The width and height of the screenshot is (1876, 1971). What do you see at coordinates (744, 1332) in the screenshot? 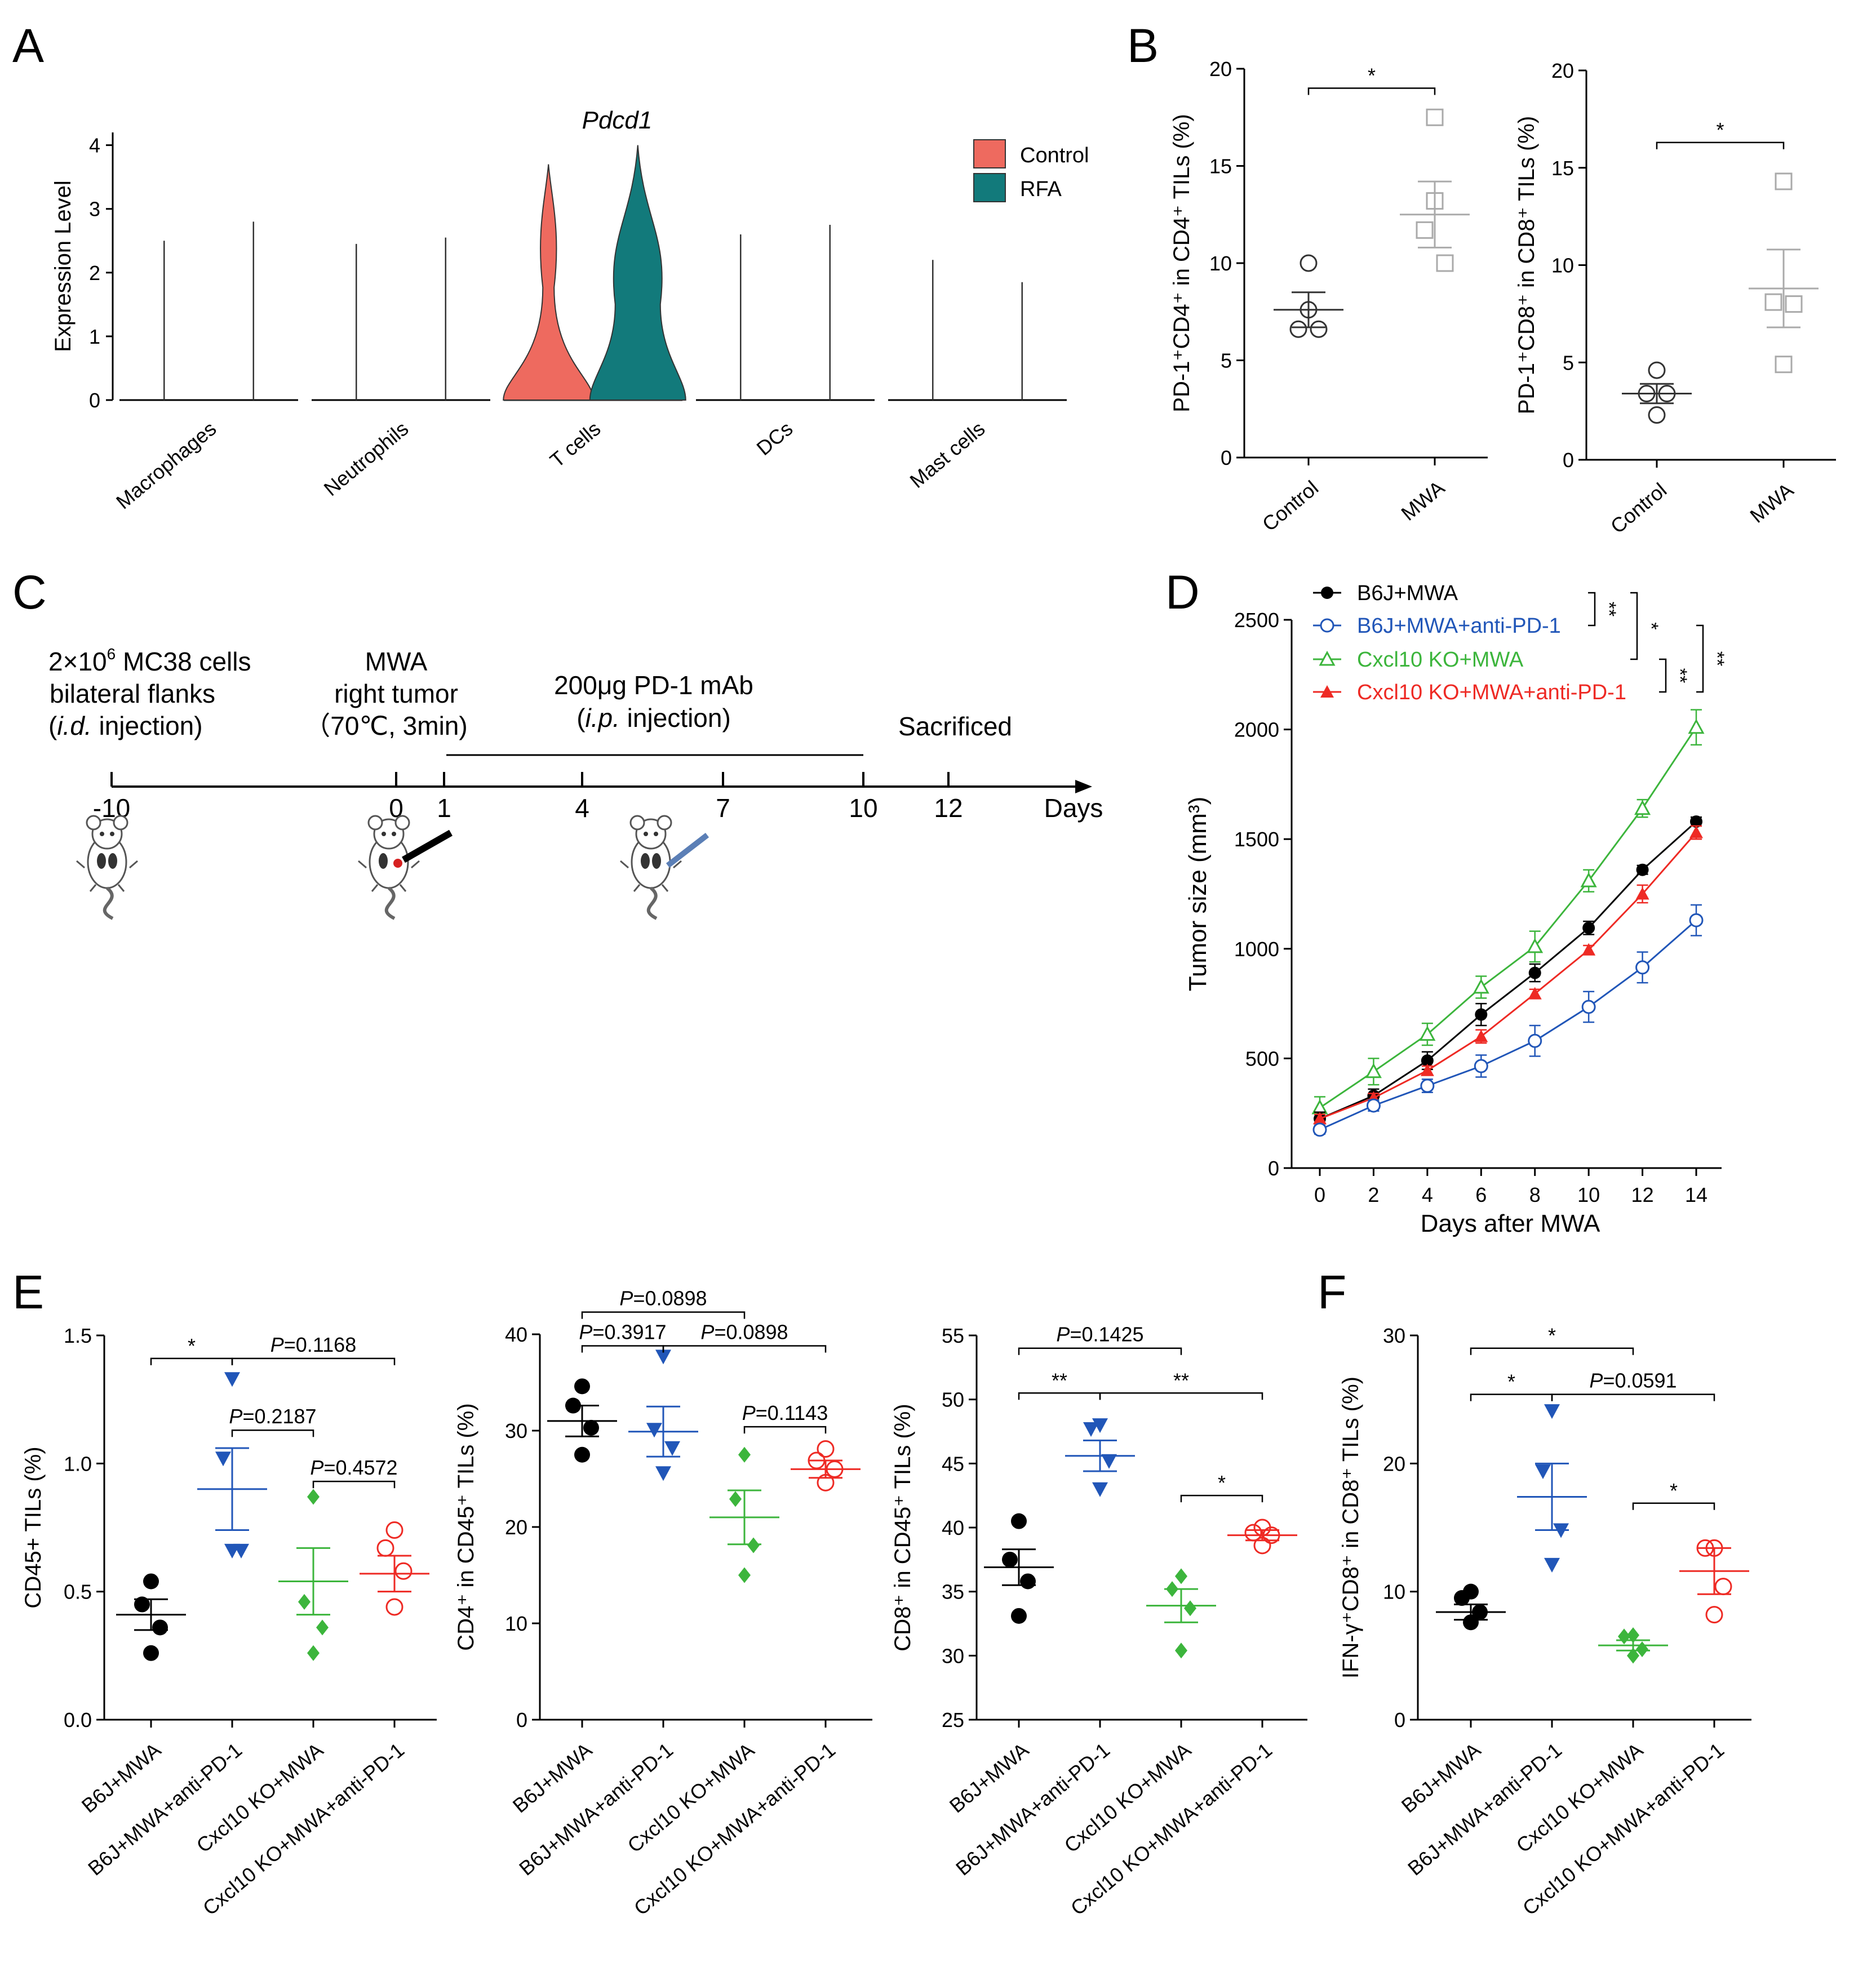
I see `significance-label: P=0.0898` at bounding box center [744, 1332].